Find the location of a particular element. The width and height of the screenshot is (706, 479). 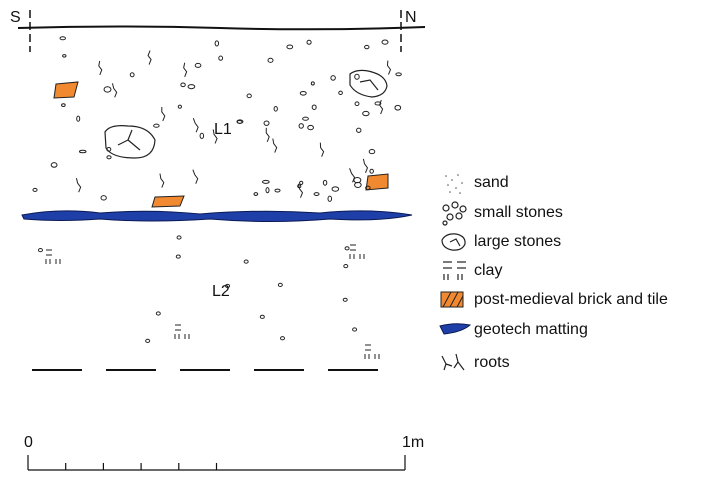

small-stones-icon is located at coordinates (454, 213).